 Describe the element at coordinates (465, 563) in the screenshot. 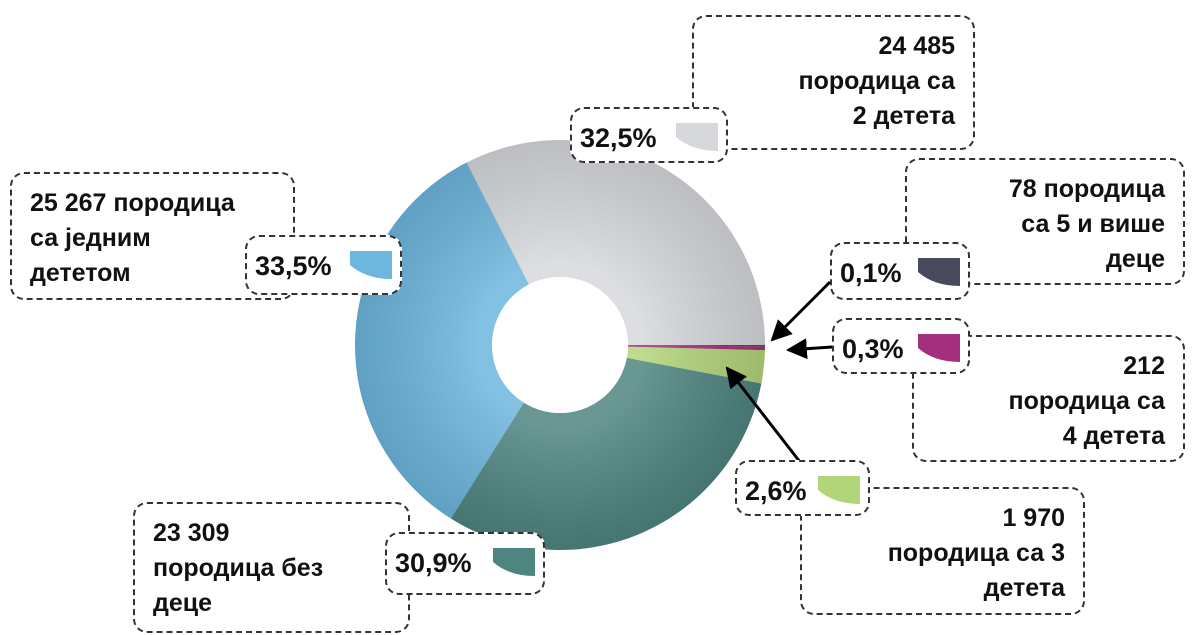

I see `percent-label: 30,9%` at that location.